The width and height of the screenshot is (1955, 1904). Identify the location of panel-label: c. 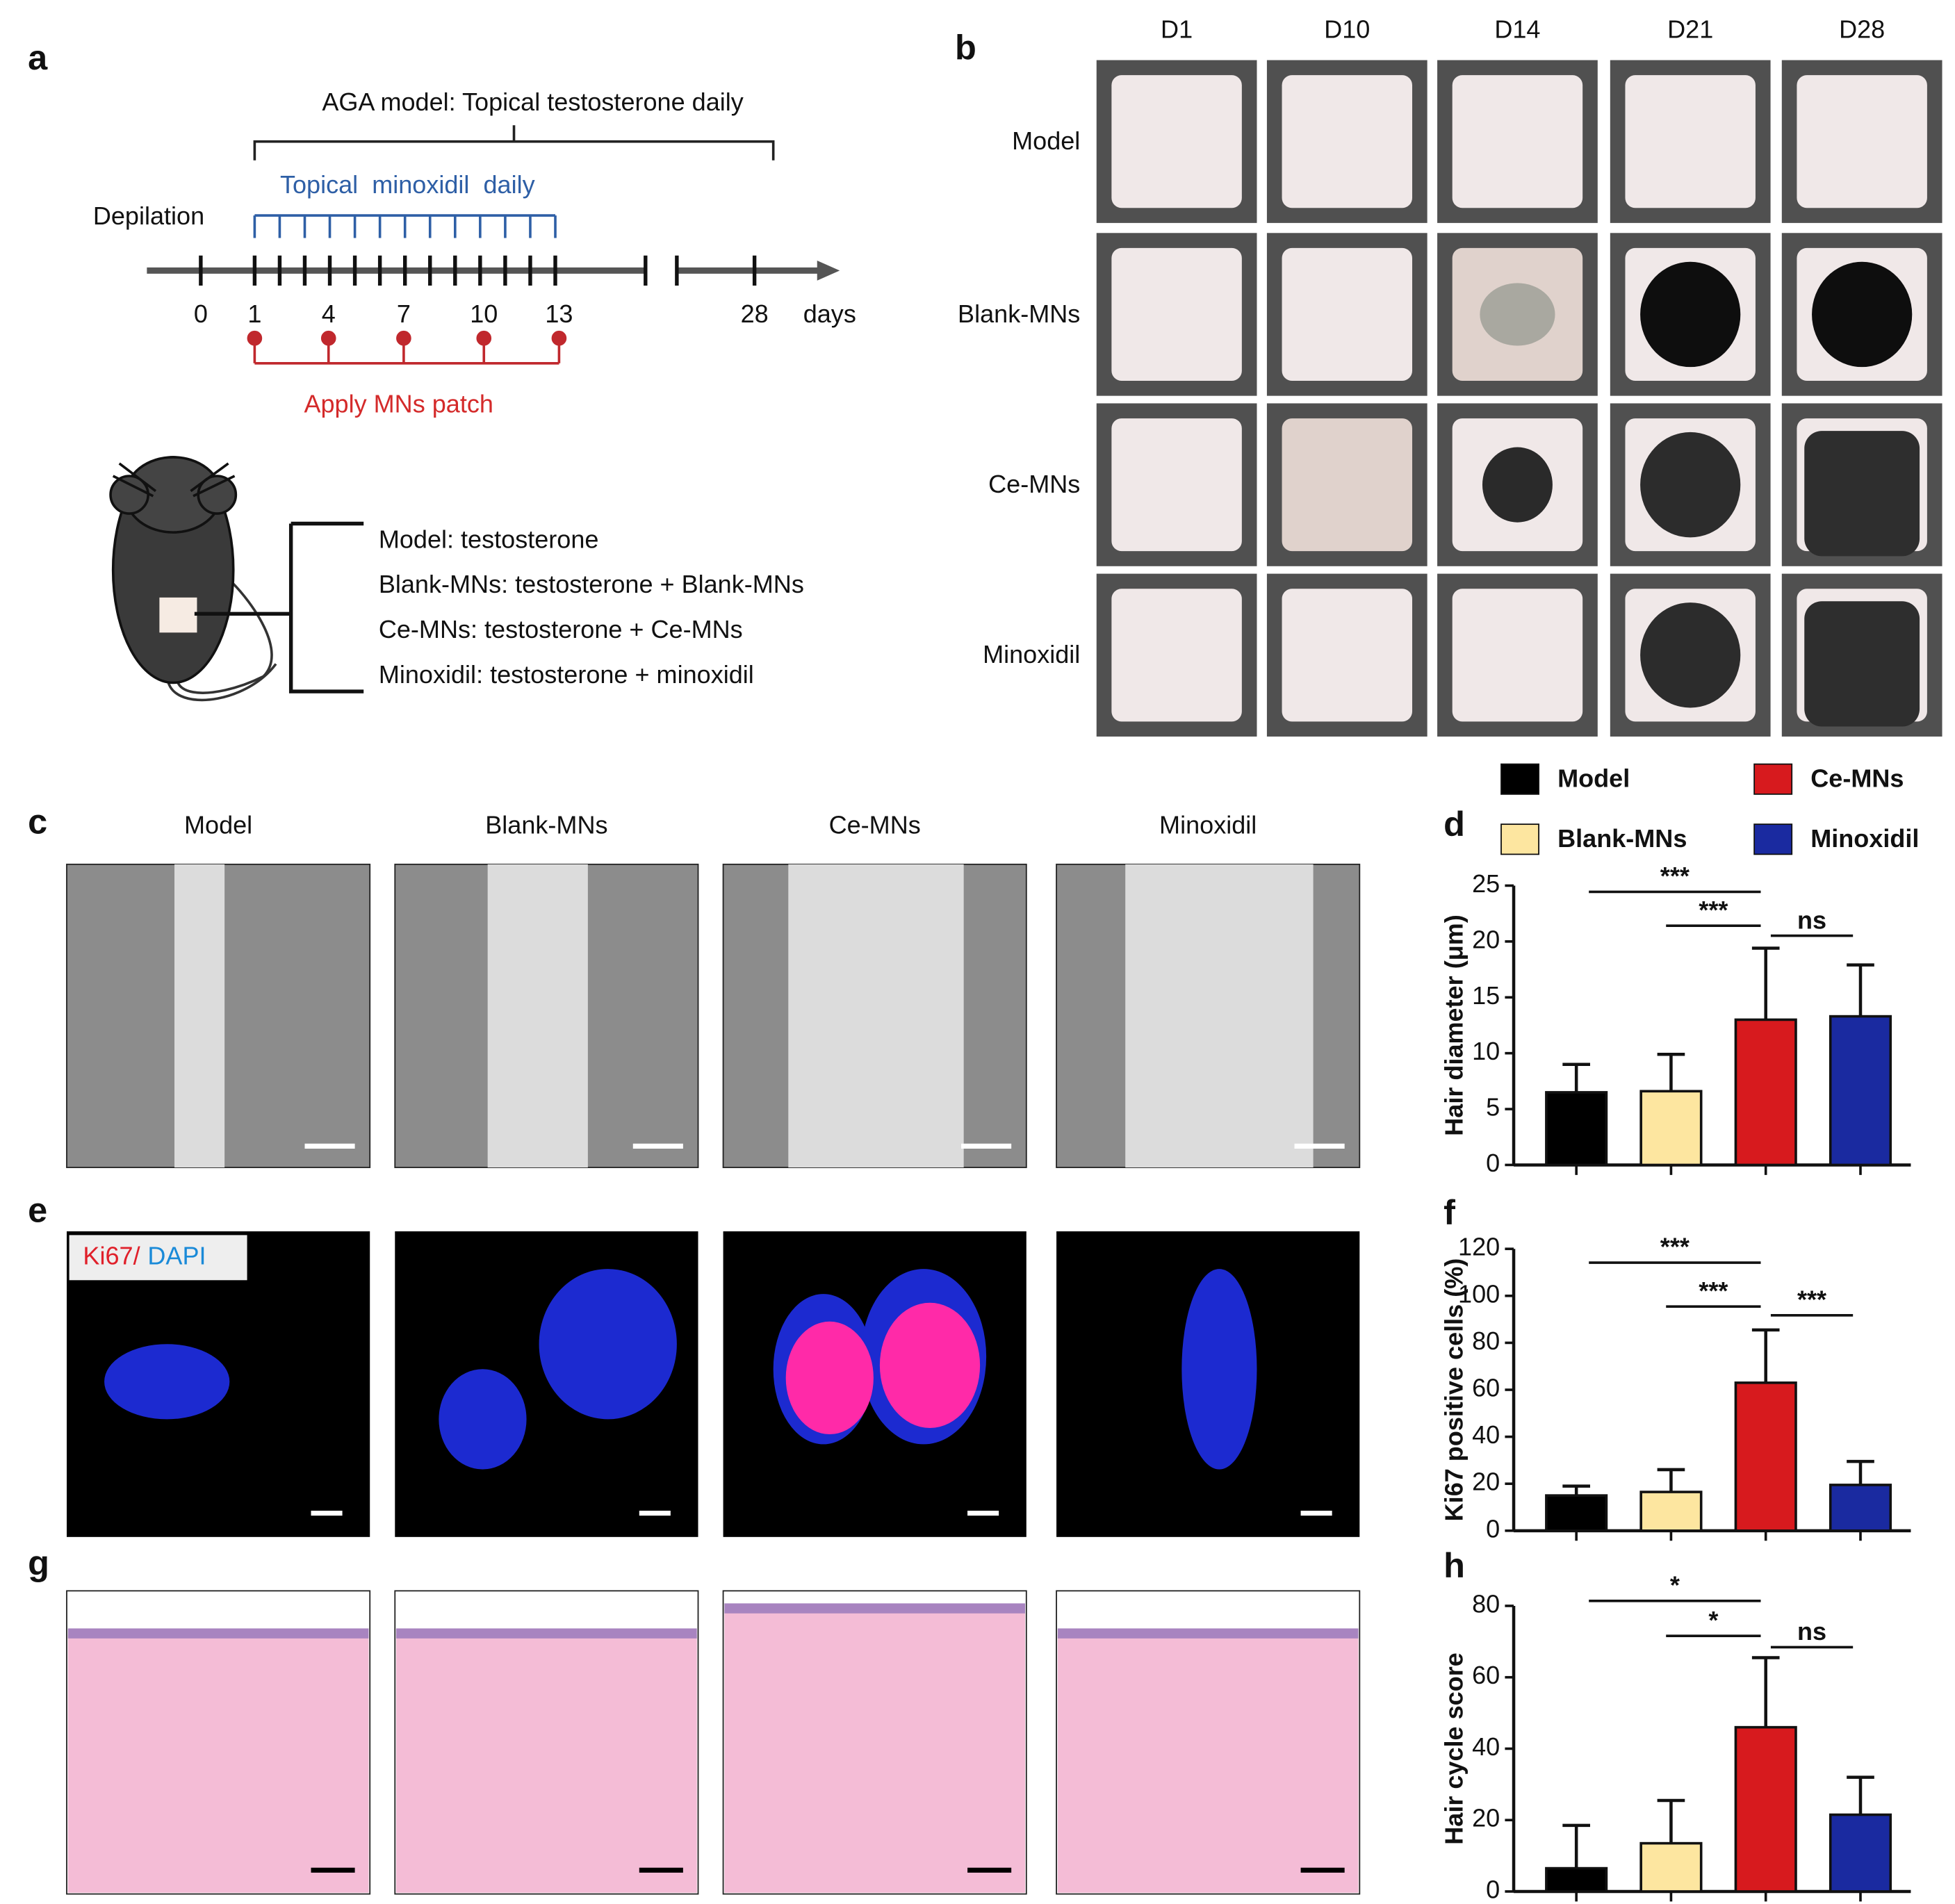
(37, 821).